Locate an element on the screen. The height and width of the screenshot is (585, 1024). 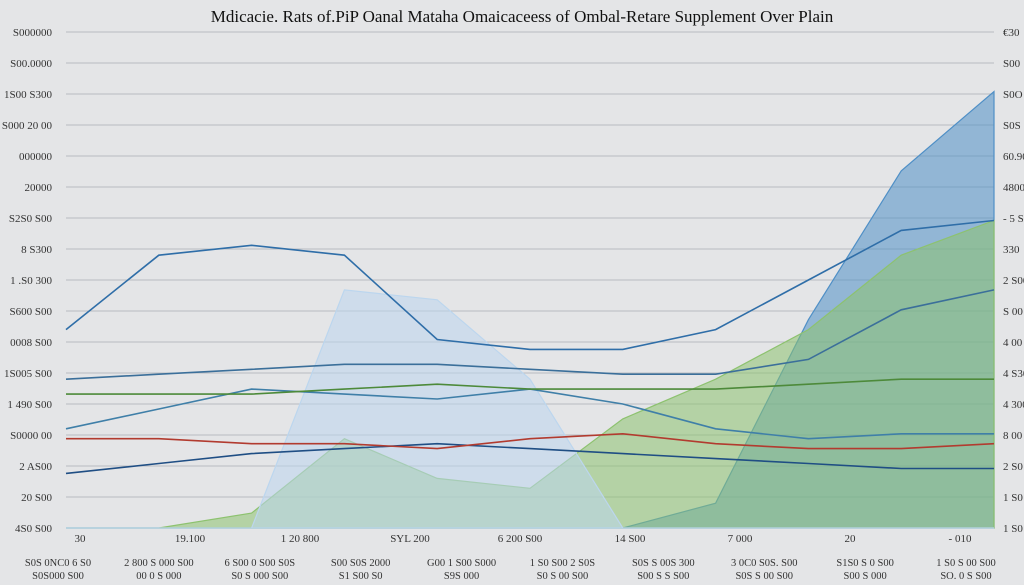
right-tick-label: 4 00 is located at coordinates (1013, 343).